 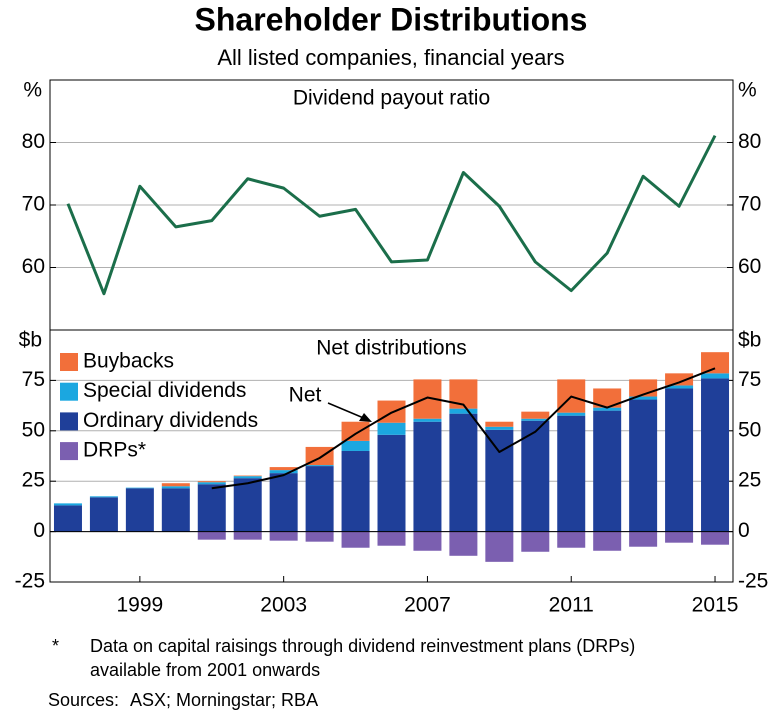 What do you see at coordinates (33, 141) in the screenshot?
I see `y-tick-label: 80` at bounding box center [33, 141].